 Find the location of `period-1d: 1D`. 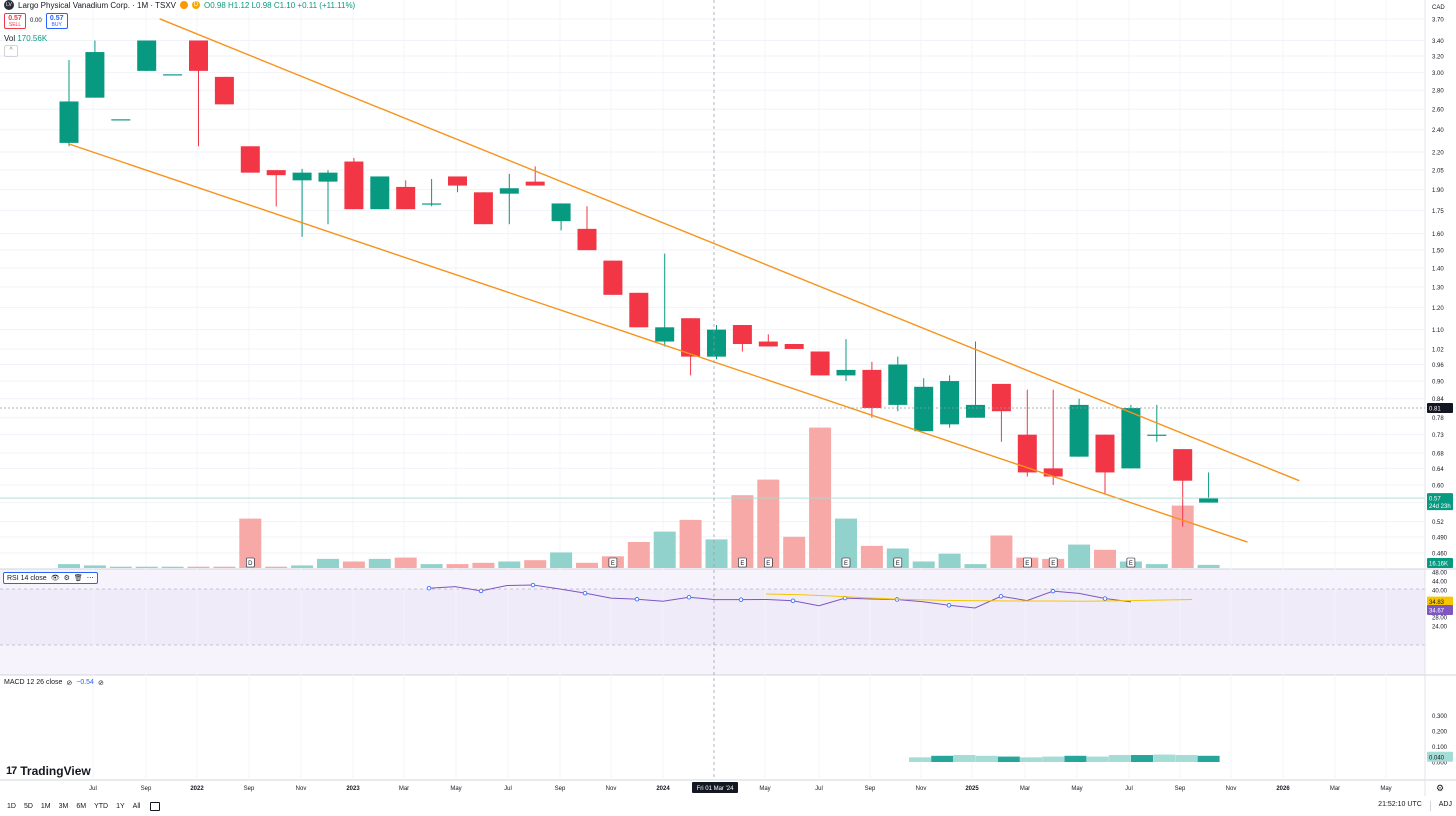

period-1d: 1D is located at coordinates (11, 806).